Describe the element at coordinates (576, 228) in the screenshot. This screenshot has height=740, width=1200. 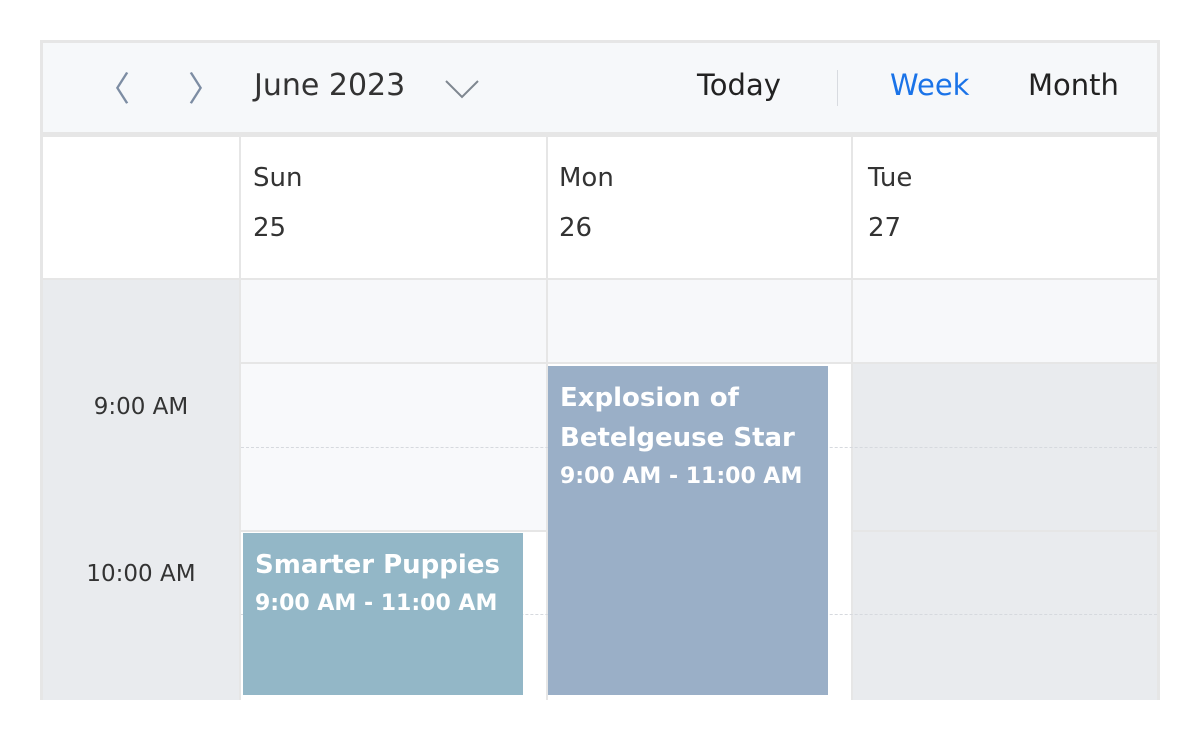
I see `day-number: 26` at that location.